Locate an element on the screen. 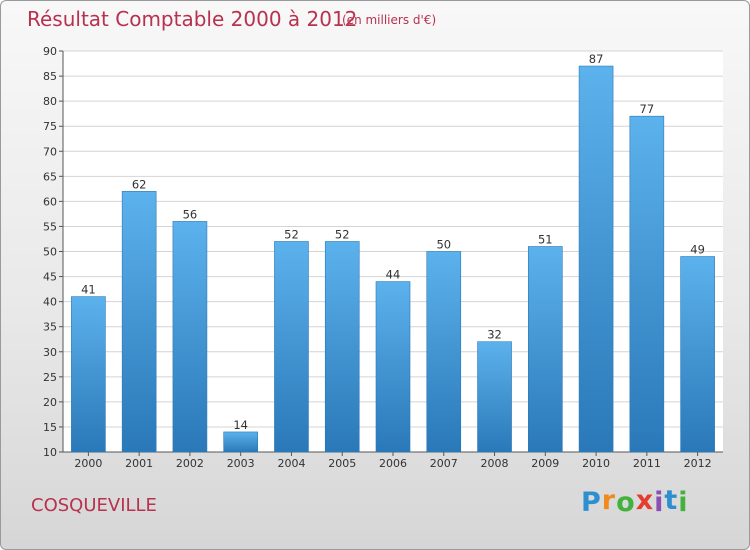  chart-title: Résultat Comptable 2000 à 2012 is located at coordinates (192, 19).